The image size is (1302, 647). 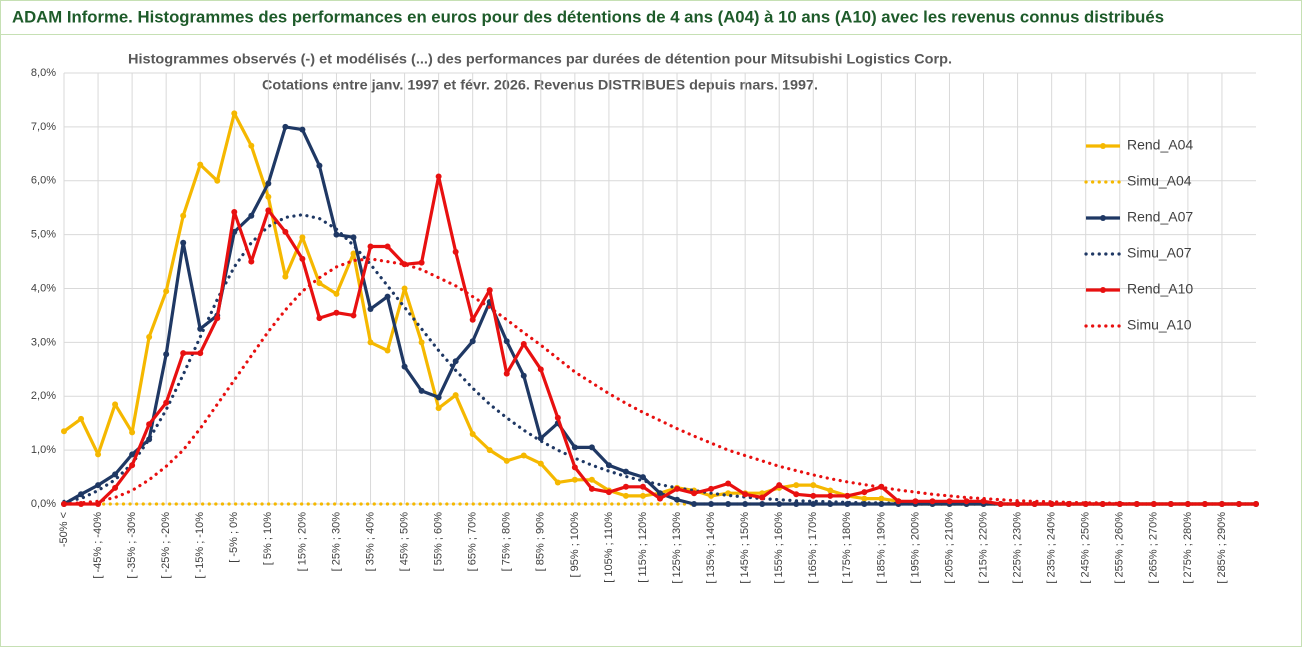 I want to click on x-tick-label: [ 25% ; 30%, so click(x=336, y=542).